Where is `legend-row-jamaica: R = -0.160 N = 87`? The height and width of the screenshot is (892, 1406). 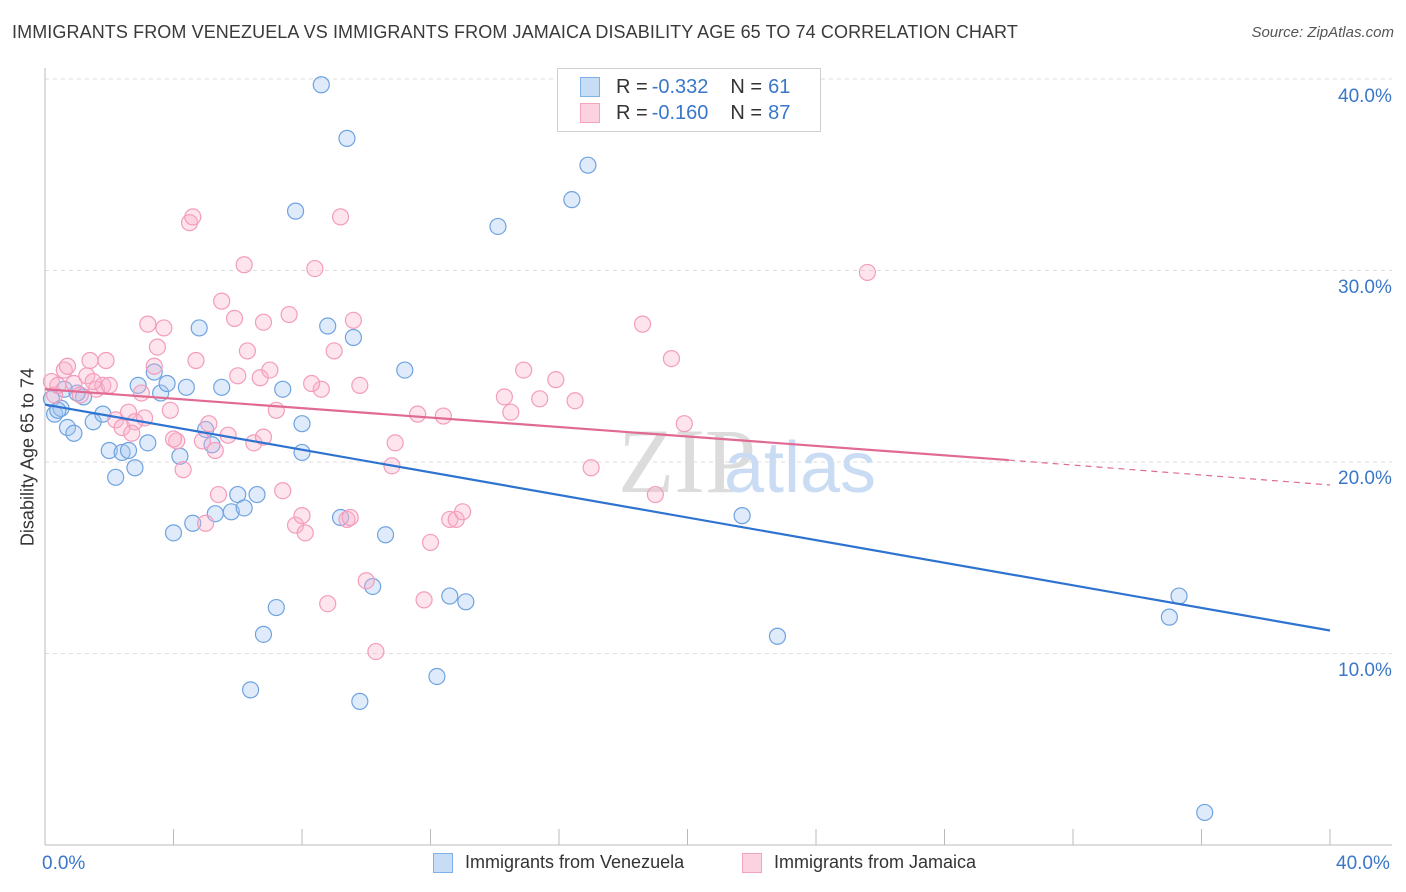
legend-row-jamaica: R = -0.160 N = 87 is located at coordinates (685, 113).